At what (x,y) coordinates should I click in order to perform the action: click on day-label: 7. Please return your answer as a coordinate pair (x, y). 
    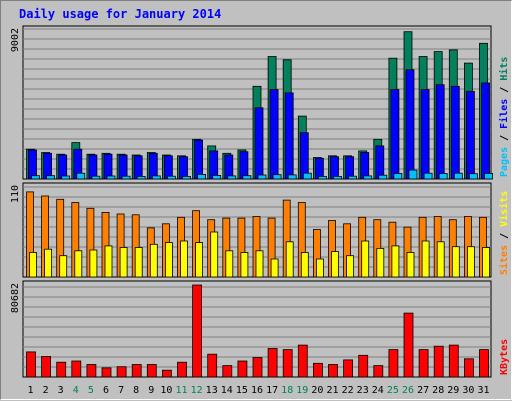
    Looking at the image, I should click on (121, 390).